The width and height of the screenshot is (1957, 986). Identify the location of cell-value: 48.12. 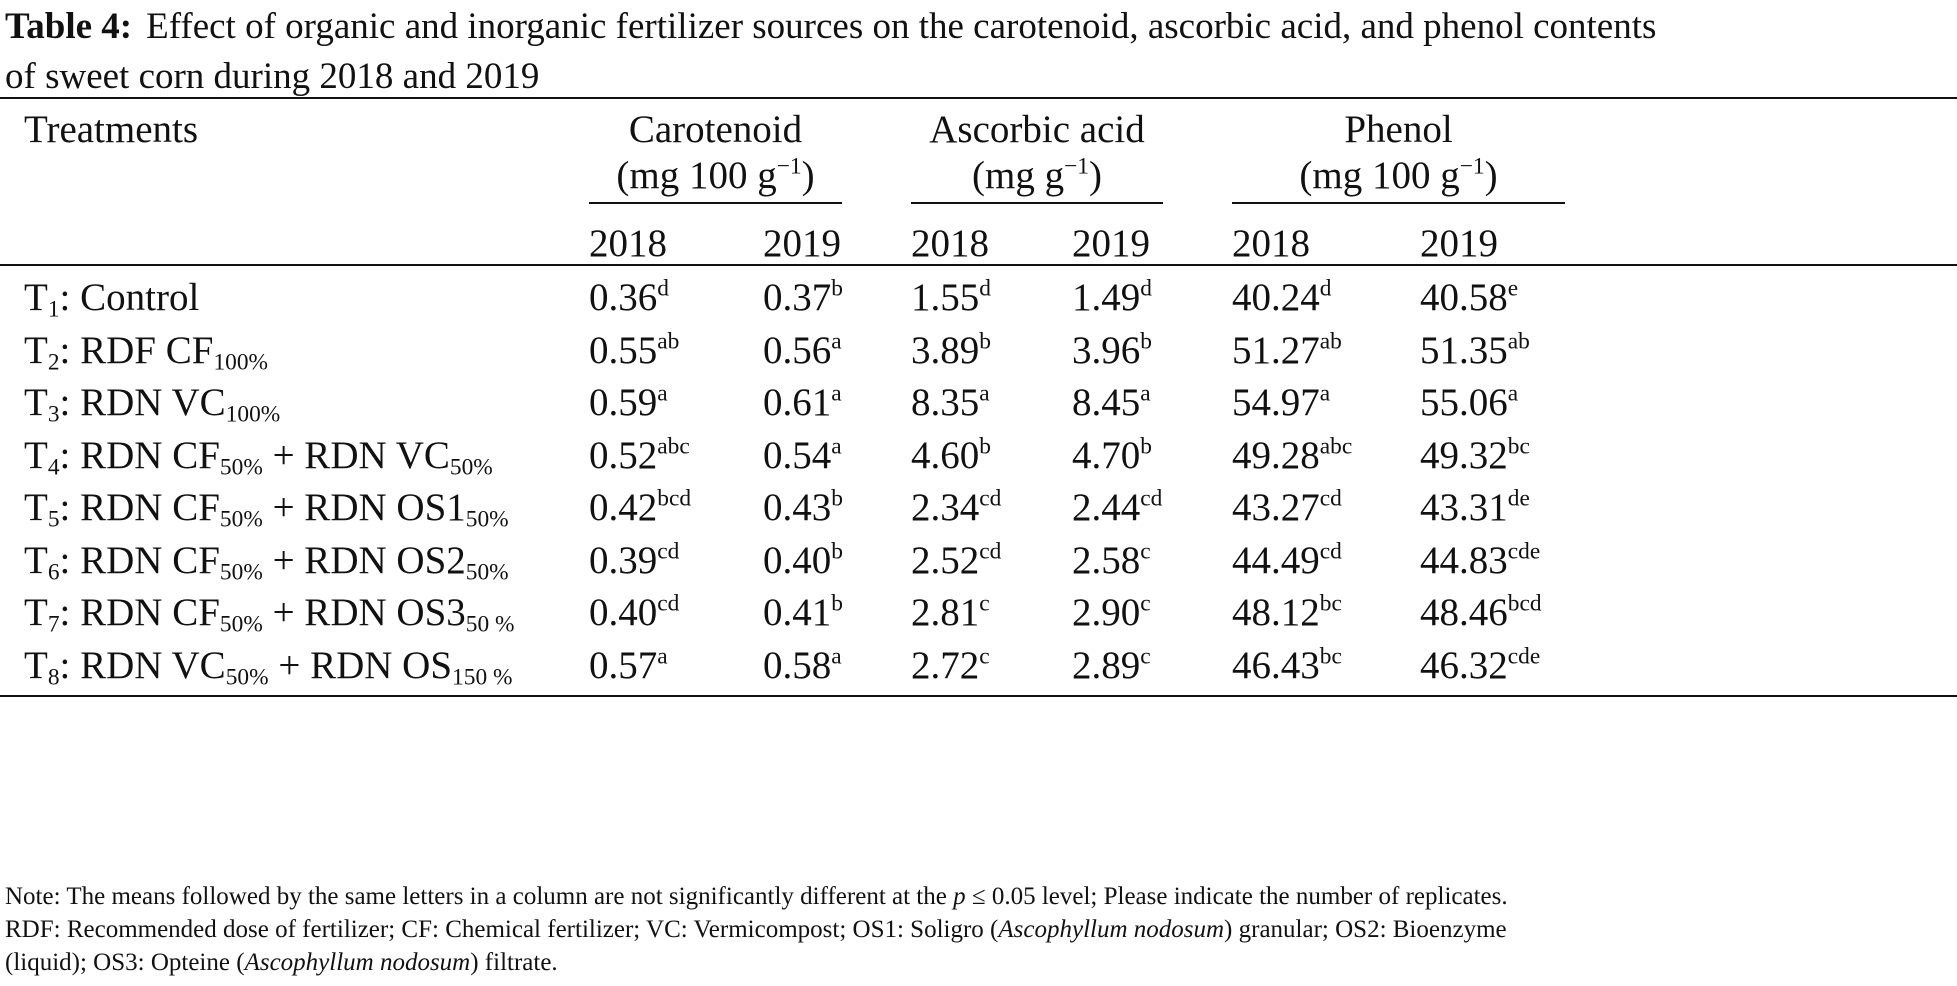
(1276, 612).